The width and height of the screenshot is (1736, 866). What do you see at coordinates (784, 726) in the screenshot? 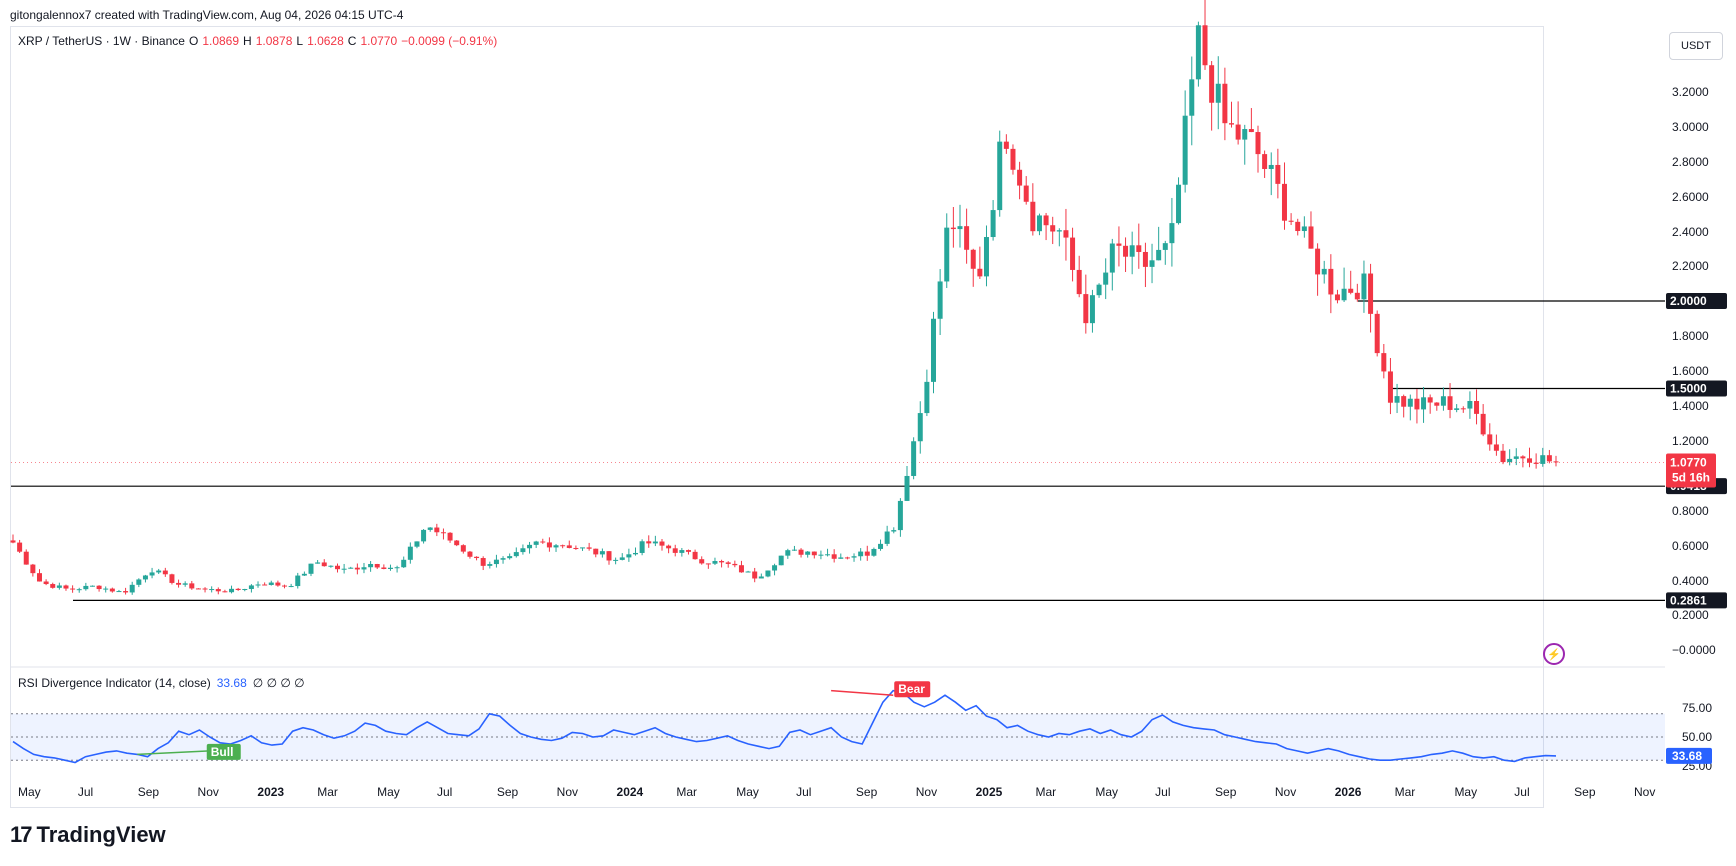
I see `rsi-line` at bounding box center [784, 726].